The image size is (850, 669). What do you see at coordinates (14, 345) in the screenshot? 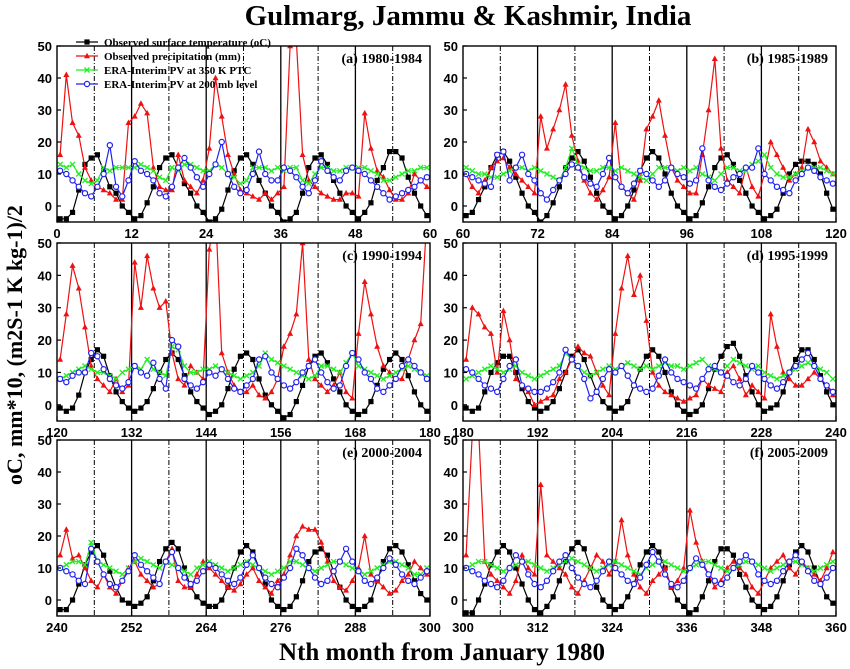
I see `y-axis-label: oC, mm*10, (m2S-1 K kg-1)/2` at bounding box center [14, 345].